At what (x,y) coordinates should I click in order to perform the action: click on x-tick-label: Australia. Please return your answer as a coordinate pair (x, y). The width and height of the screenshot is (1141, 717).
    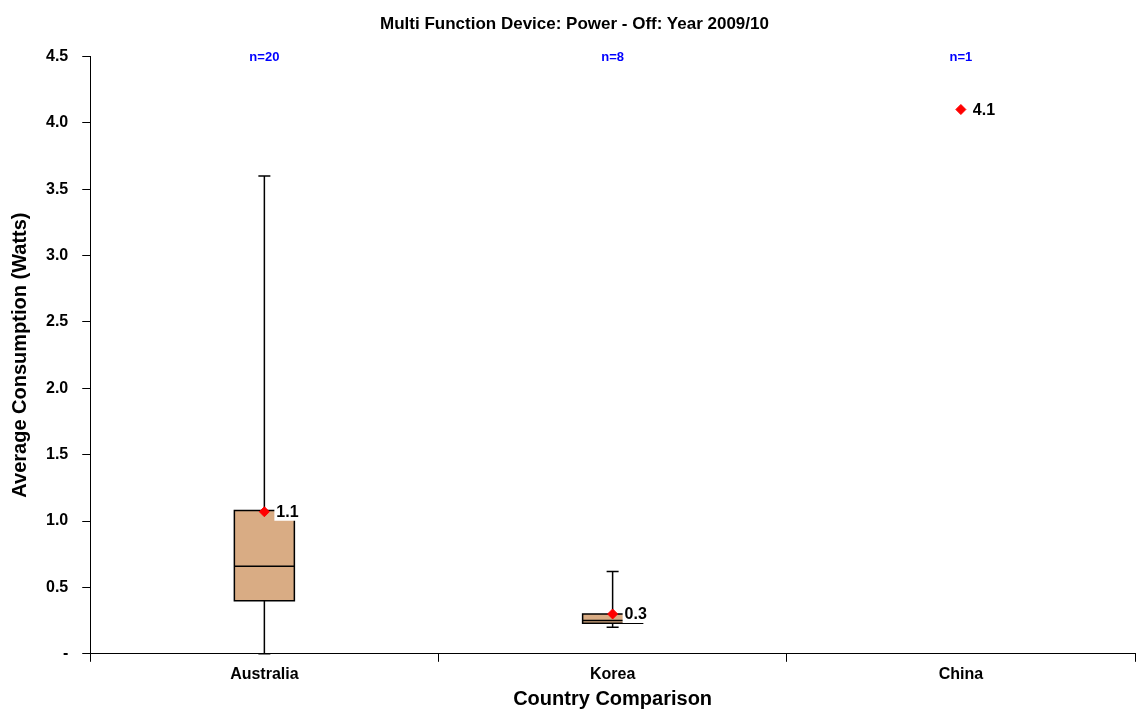
    Looking at the image, I should click on (264, 673).